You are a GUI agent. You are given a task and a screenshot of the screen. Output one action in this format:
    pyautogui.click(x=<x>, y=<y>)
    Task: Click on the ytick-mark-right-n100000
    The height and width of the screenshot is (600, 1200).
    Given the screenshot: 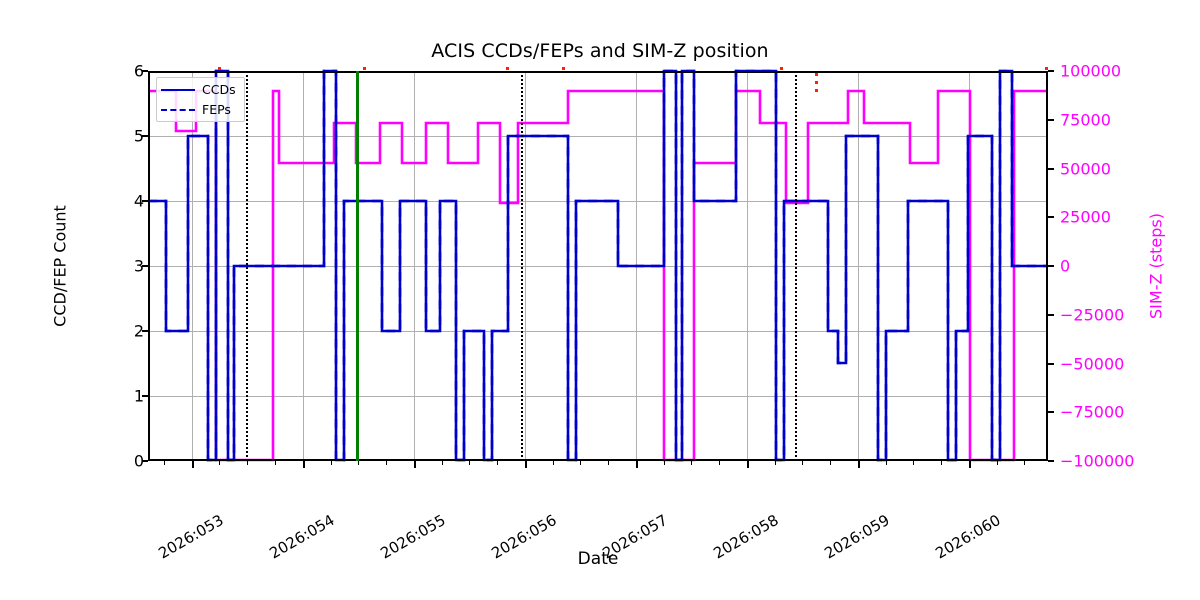 What is the action you would take?
    pyautogui.click(x=1051, y=461)
    